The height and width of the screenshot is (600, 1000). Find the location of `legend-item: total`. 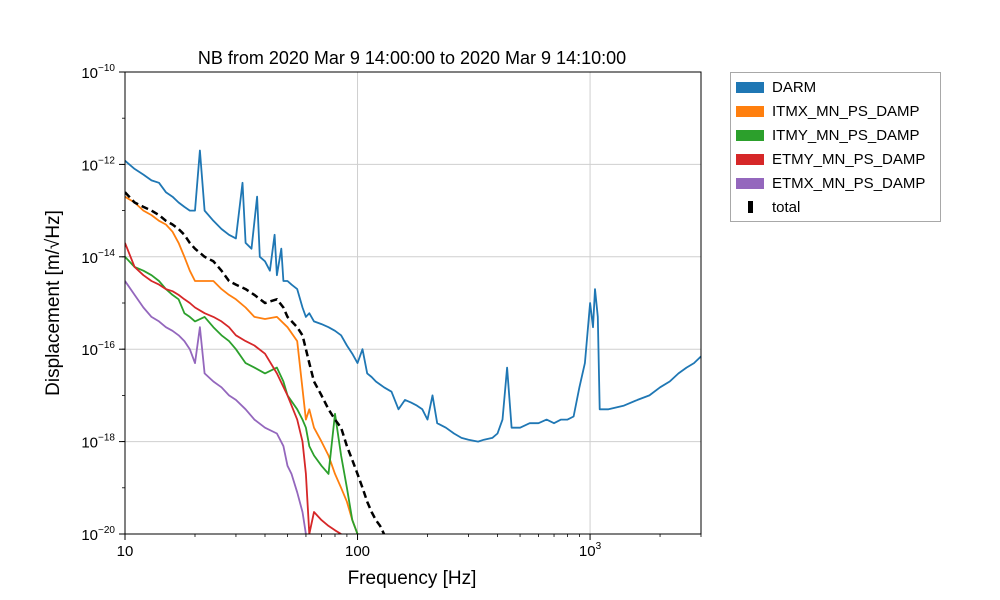

legend-item: total is located at coordinates (768, 207).